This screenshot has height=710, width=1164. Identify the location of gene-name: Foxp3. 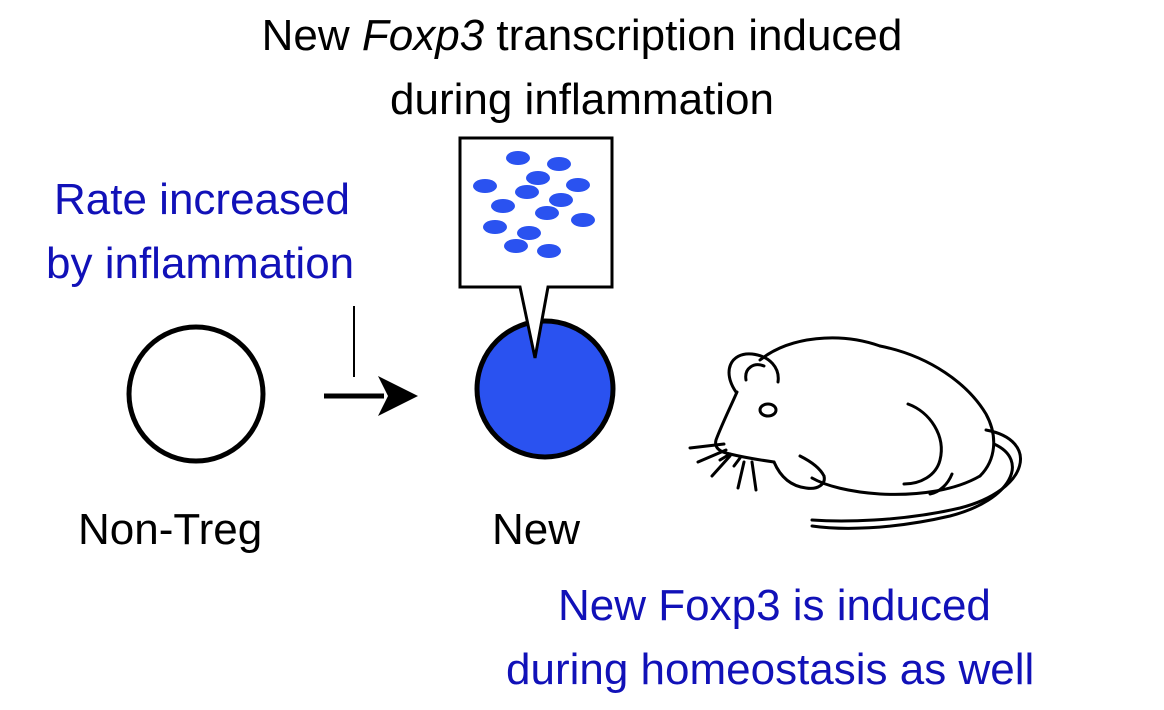
(423, 35).